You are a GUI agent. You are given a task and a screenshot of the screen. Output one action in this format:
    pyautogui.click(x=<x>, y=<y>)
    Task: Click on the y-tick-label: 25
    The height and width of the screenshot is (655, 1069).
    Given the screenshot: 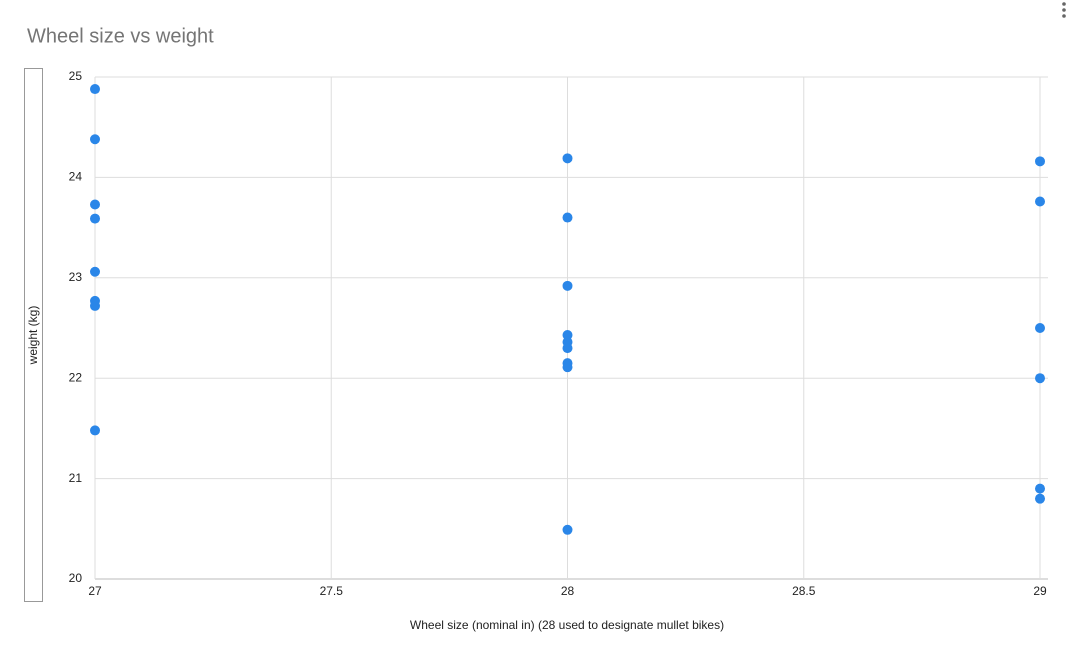 What is the action you would take?
    pyautogui.click(x=76, y=76)
    